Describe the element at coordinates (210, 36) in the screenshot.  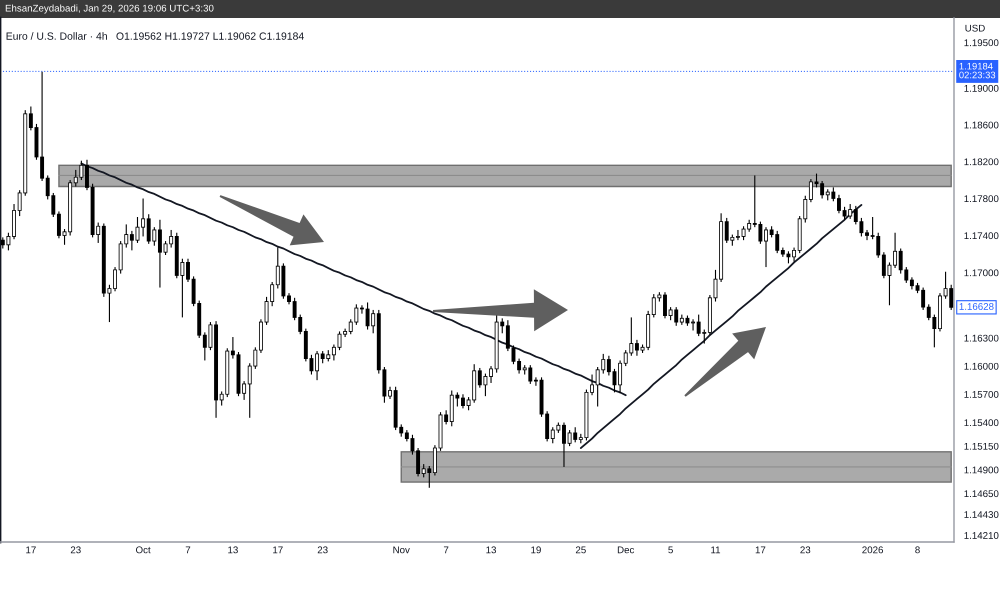
I see `text: O1.19562 H1.19727 L1.19062 C1.19184` at that location.